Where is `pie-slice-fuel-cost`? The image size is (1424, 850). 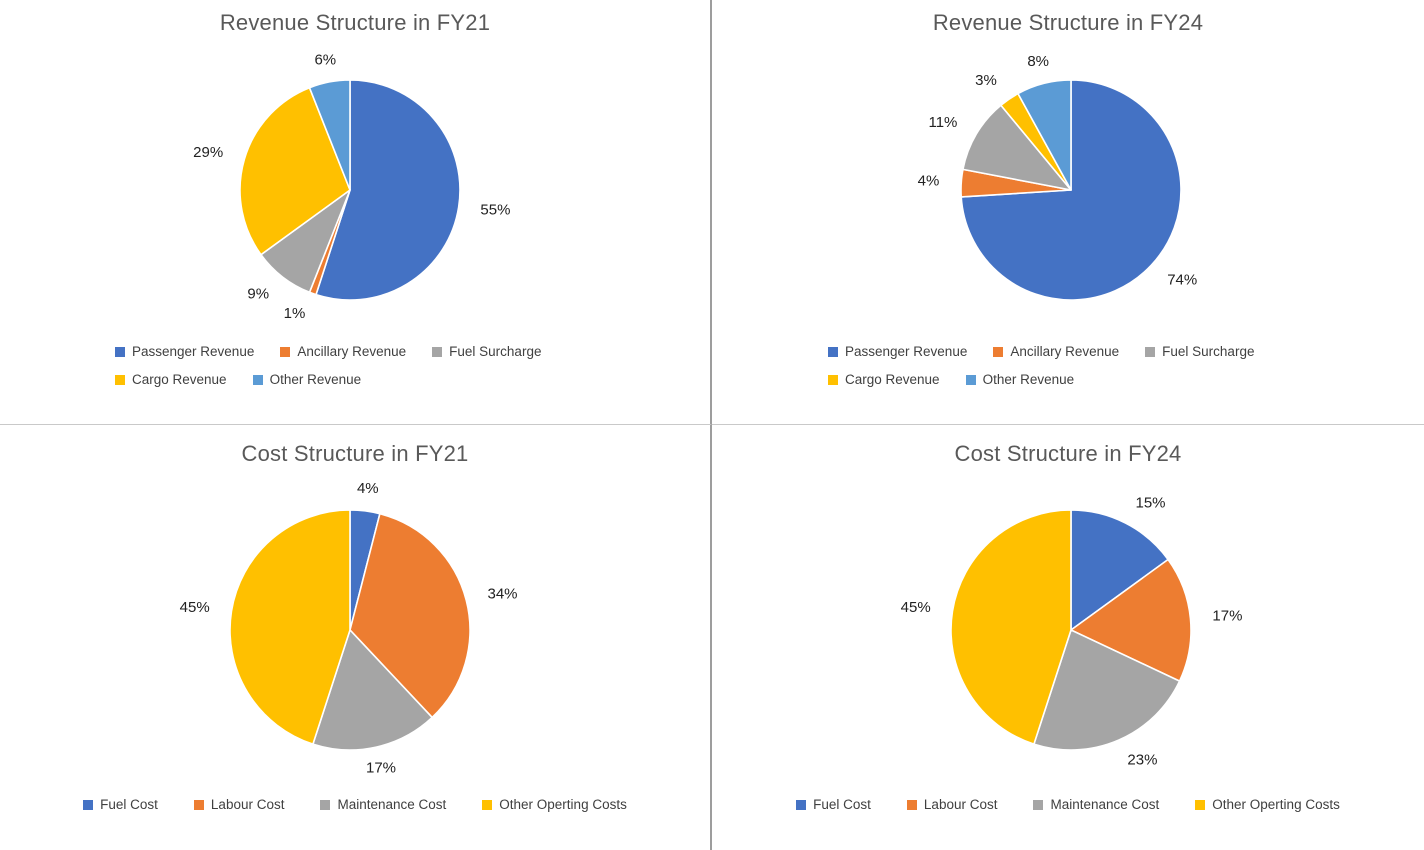 pie-slice-fuel-cost is located at coordinates (1119, 570).